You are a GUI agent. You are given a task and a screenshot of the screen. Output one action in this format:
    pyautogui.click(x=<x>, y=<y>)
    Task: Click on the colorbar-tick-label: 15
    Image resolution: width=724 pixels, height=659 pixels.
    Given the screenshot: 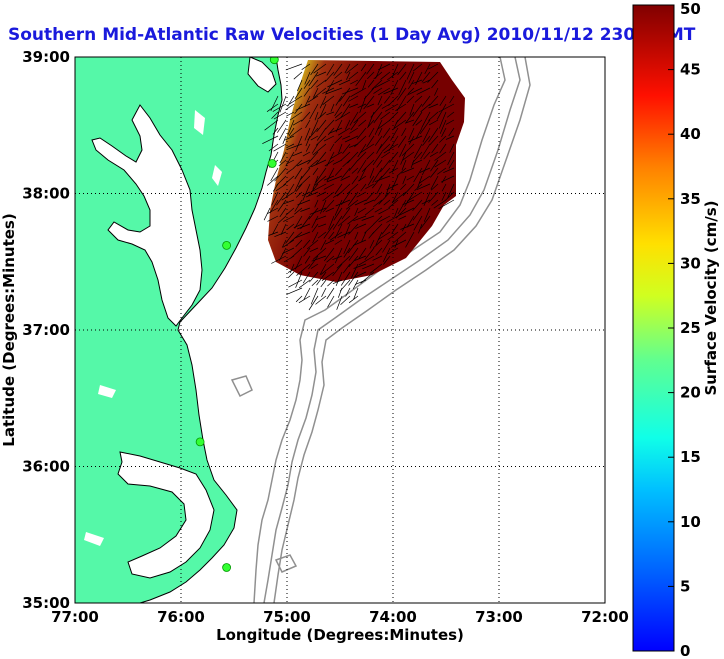 What is the action you would take?
    pyautogui.click(x=690, y=457)
    